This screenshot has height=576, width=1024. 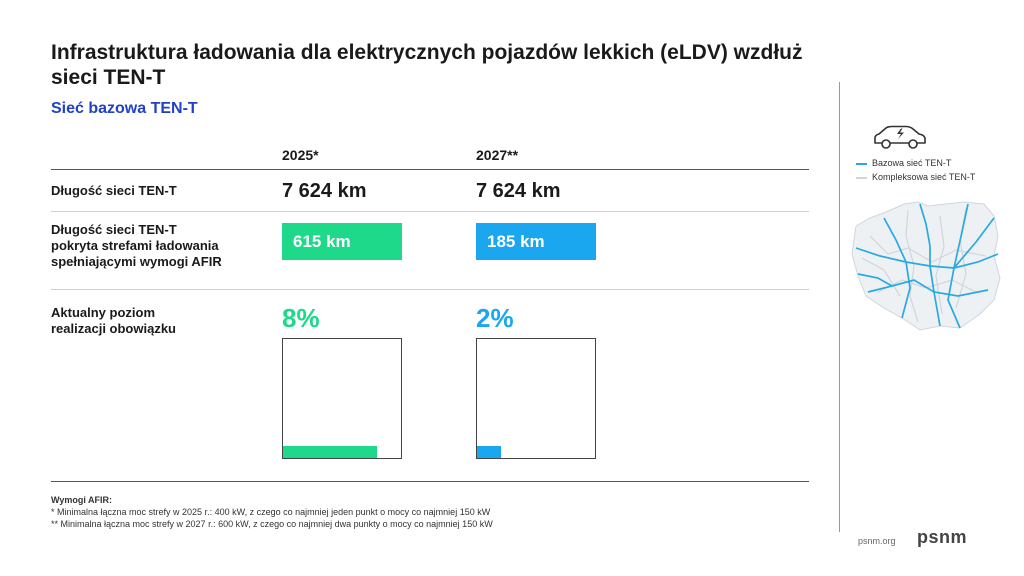 What do you see at coordinates (113, 328) in the screenshot?
I see `row-label-line: realizacji obowiązku` at bounding box center [113, 328].